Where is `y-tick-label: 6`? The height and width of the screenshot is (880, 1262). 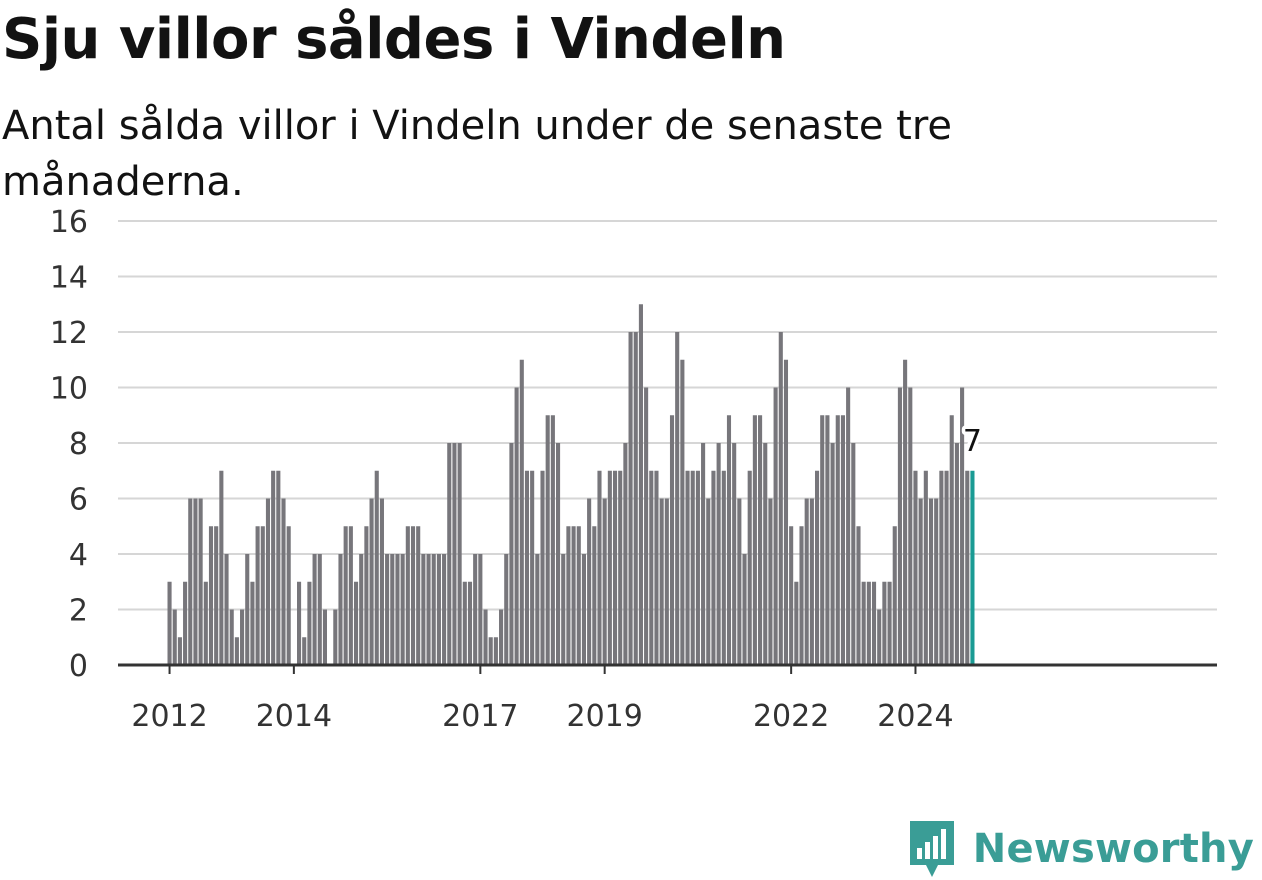
y-tick-label: 6 is located at coordinates (78, 500).